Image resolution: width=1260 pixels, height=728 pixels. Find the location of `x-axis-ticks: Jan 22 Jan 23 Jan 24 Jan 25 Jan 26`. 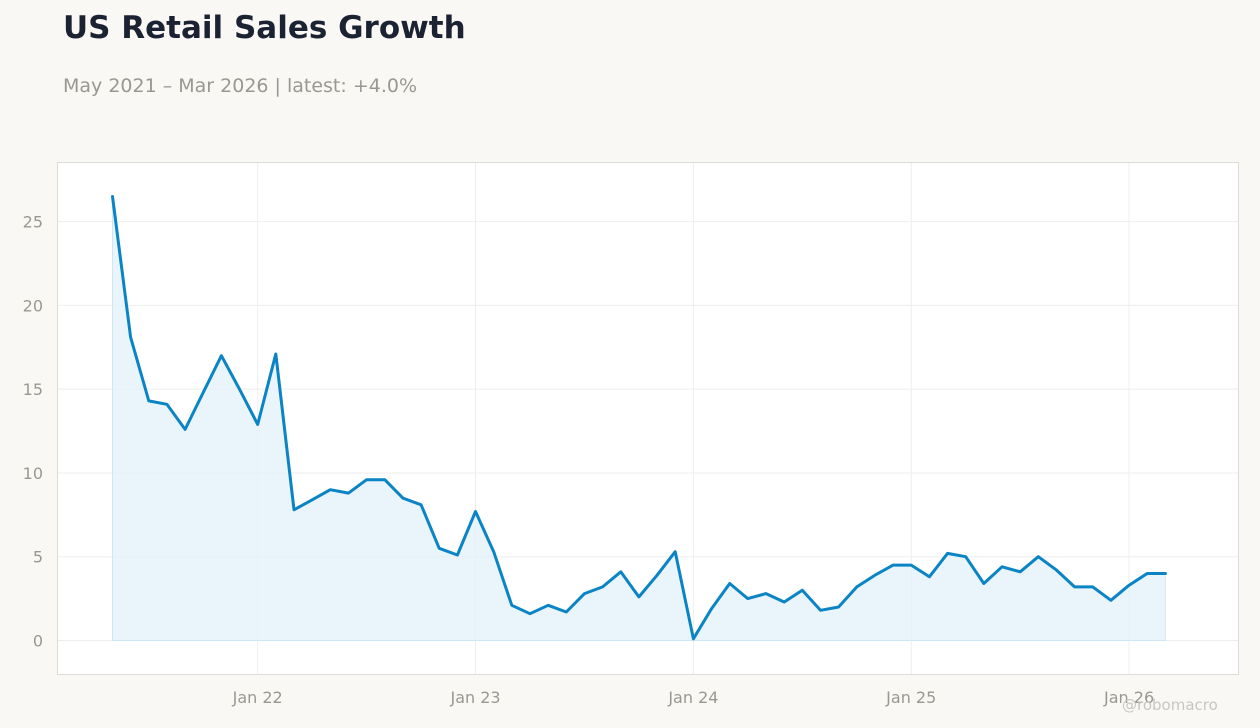

x-axis-ticks: Jan 22 Jan 23 Jan 24 Jan 25 Jan 26 is located at coordinates (693, 697).